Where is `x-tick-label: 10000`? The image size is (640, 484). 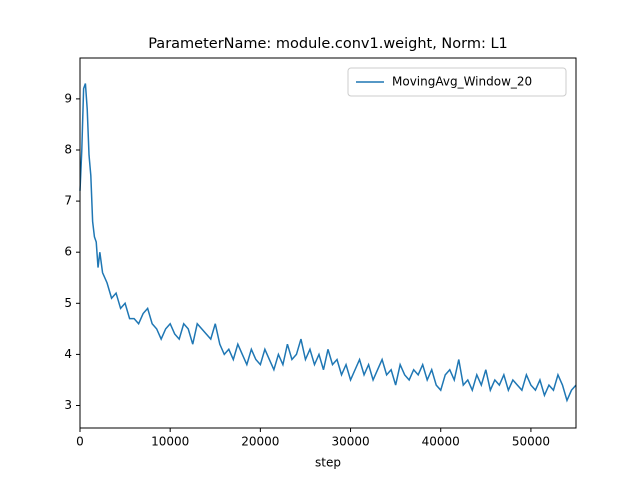 x-tick-label: 10000 is located at coordinates (170, 442).